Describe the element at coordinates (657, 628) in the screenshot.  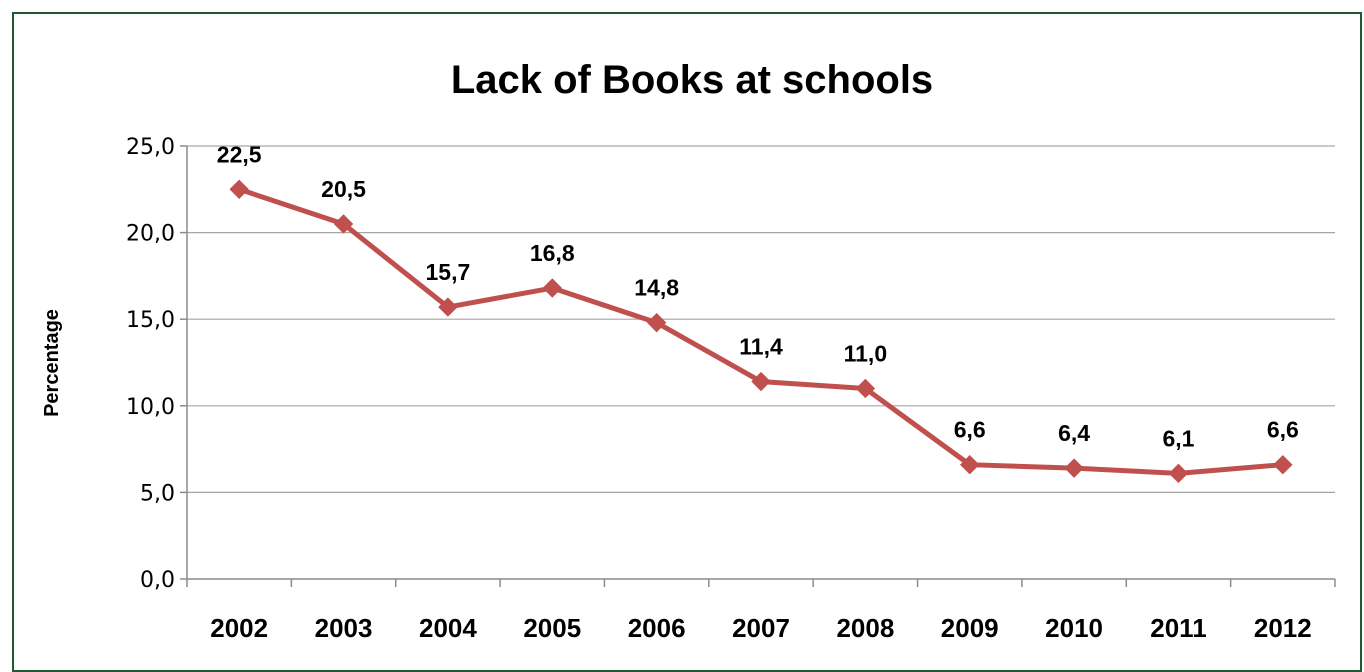
I see `x-tick-label: 2006` at that location.